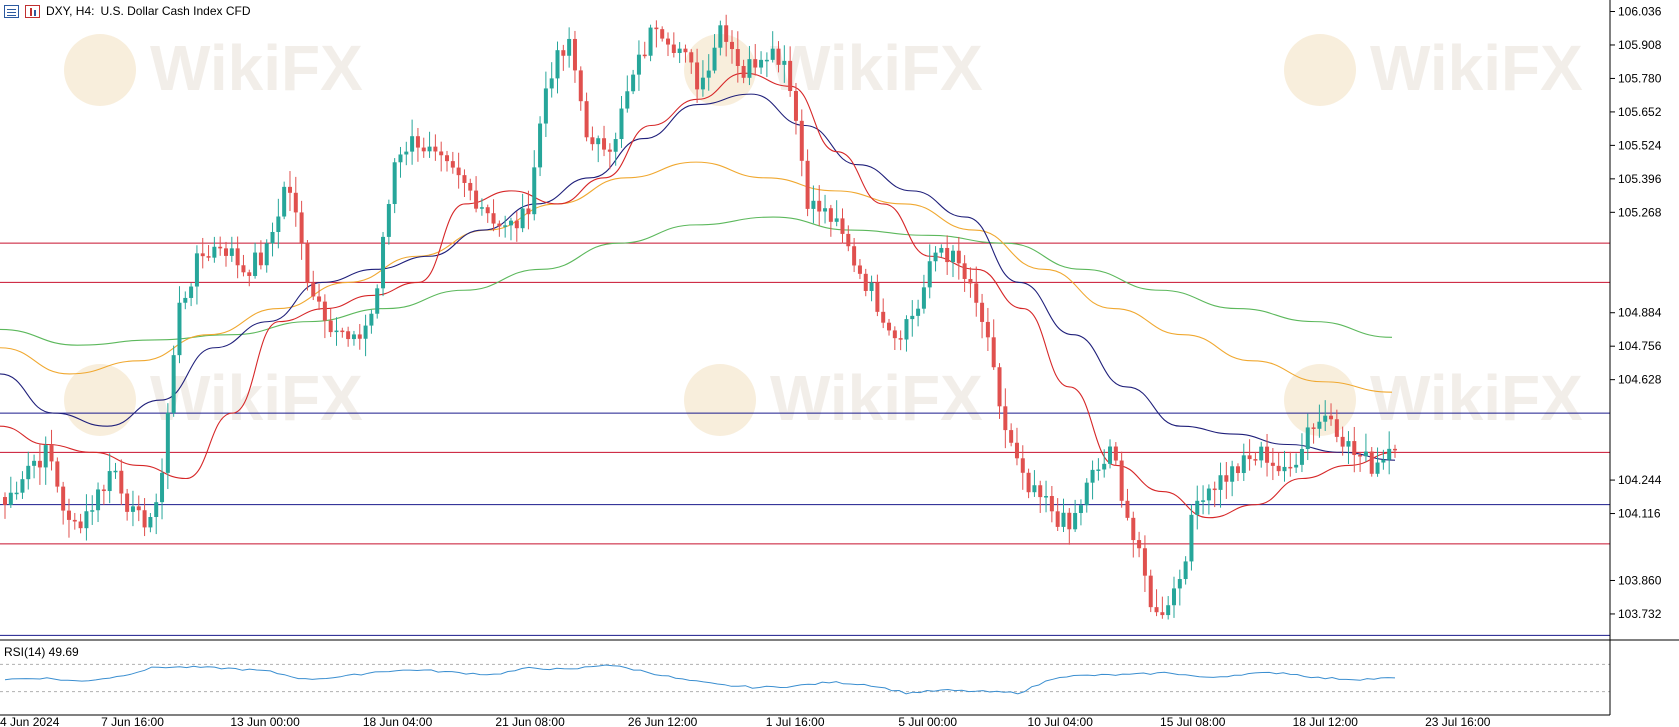 The width and height of the screenshot is (1679, 727). Describe the element at coordinates (927, 721) in the screenshot. I see `x-tick-label: 5 Jul 00:00` at that location.